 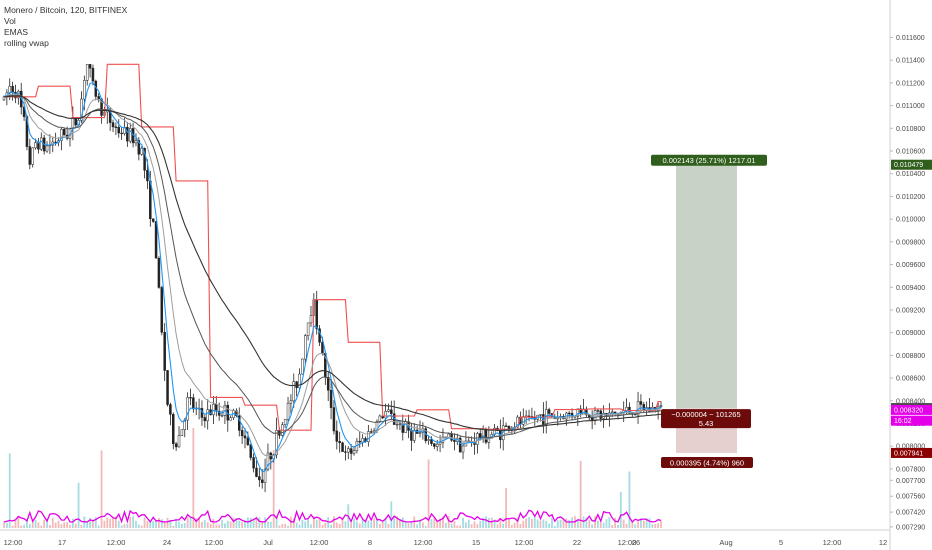 I want to click on x-tick-label: Aug, so click(x=725, y=542).